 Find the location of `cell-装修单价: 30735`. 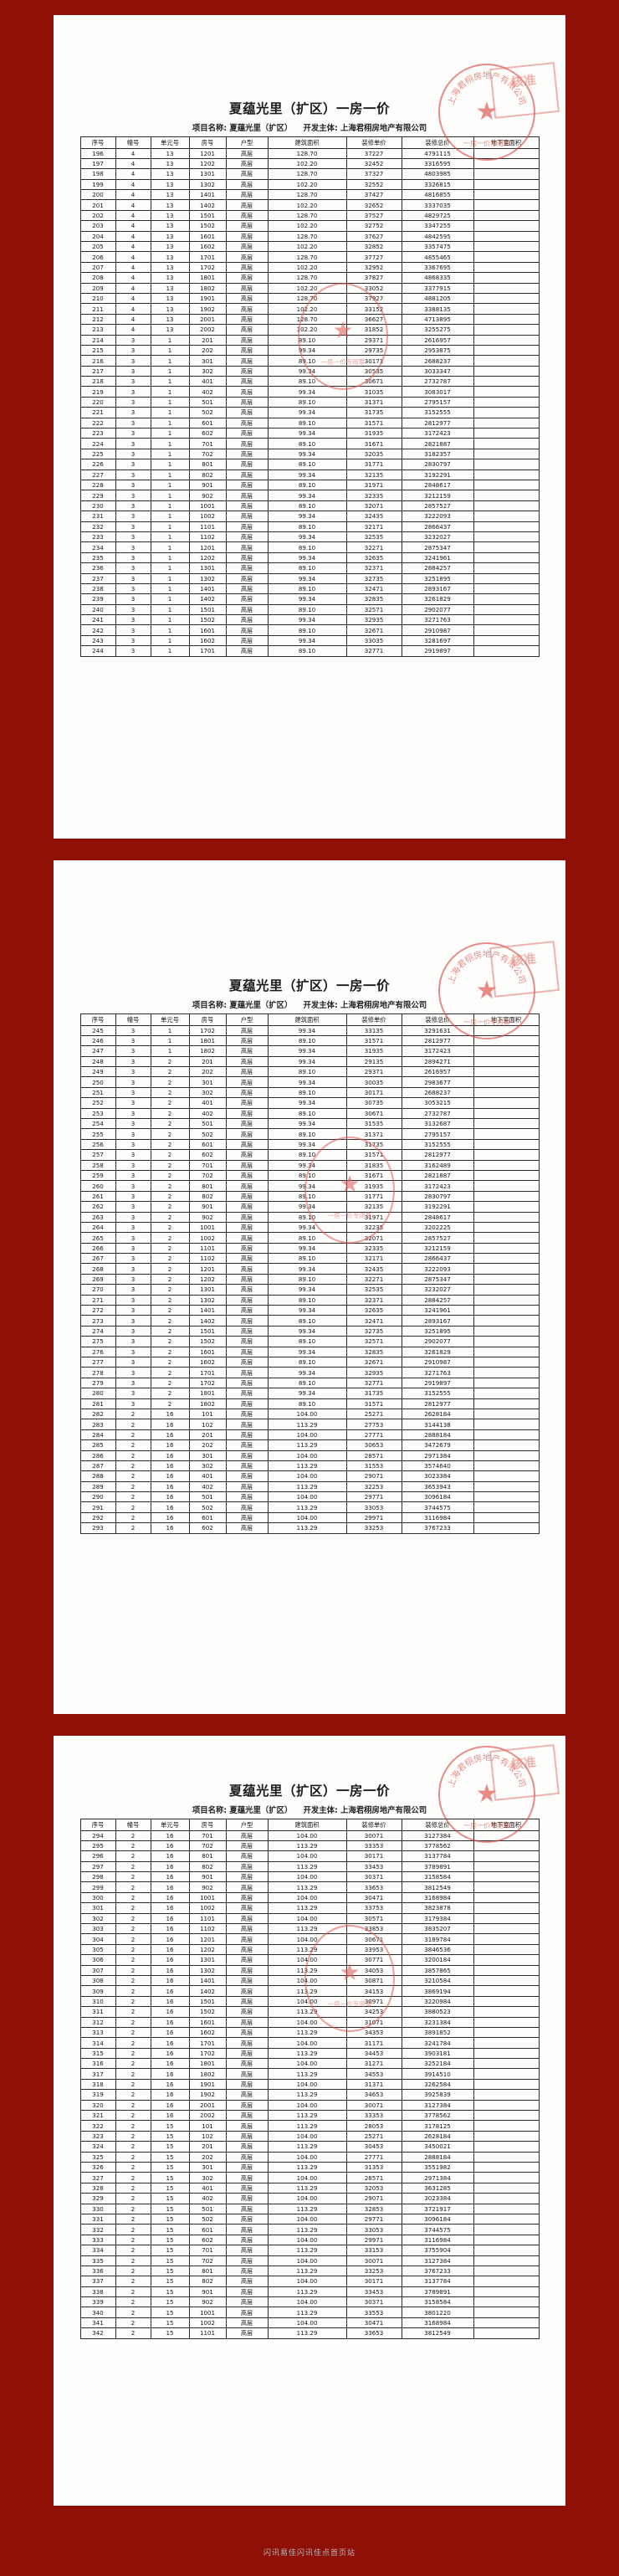

cell-装修单价: 30735 is located at coordinates (373, 1103).